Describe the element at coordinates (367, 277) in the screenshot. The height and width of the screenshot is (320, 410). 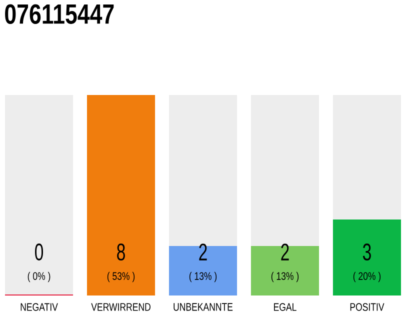
I see `data-label: ( 20% )` at that location.